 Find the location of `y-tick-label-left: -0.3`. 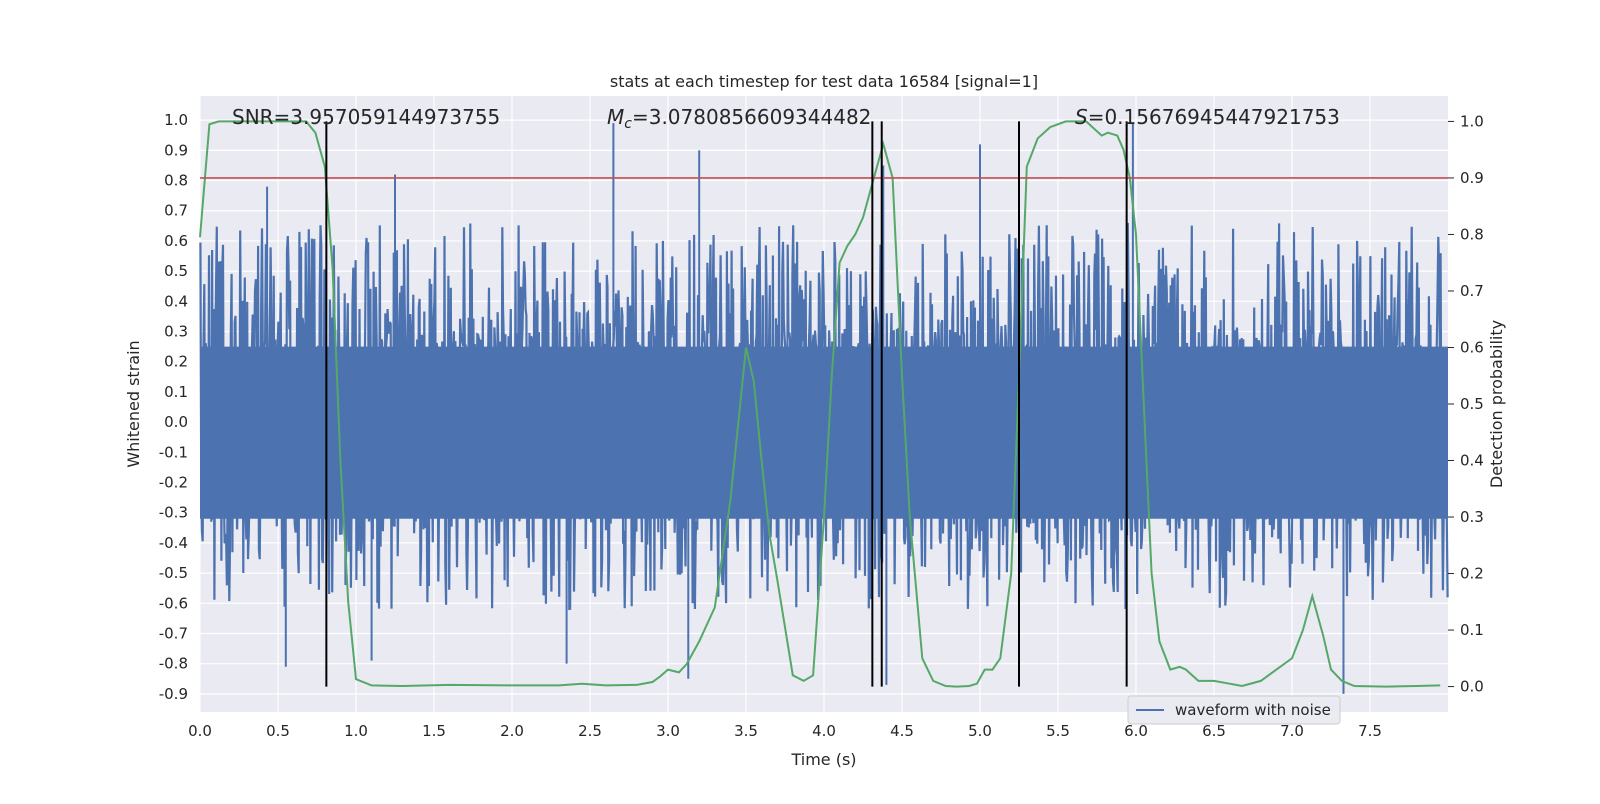

y-tick-label-left: -0.3 is located at coordinates (173, 513).